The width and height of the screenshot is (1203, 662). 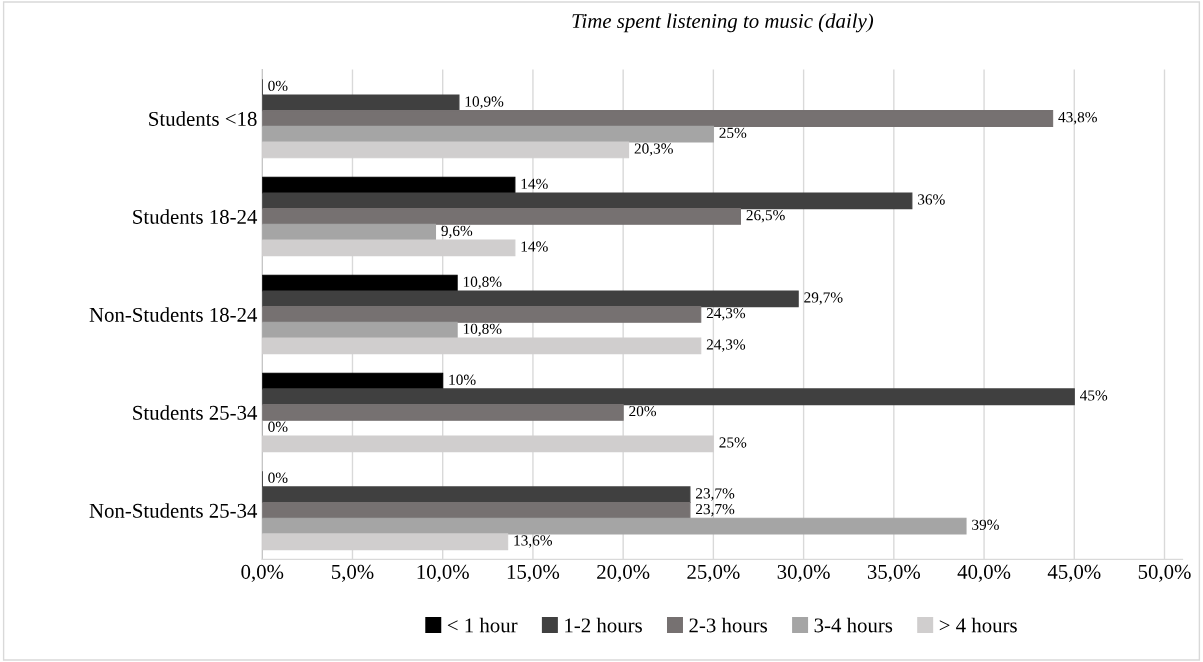 I want to click on chart-title: Time spent listening to music (daily), so click(x=723, y=23).